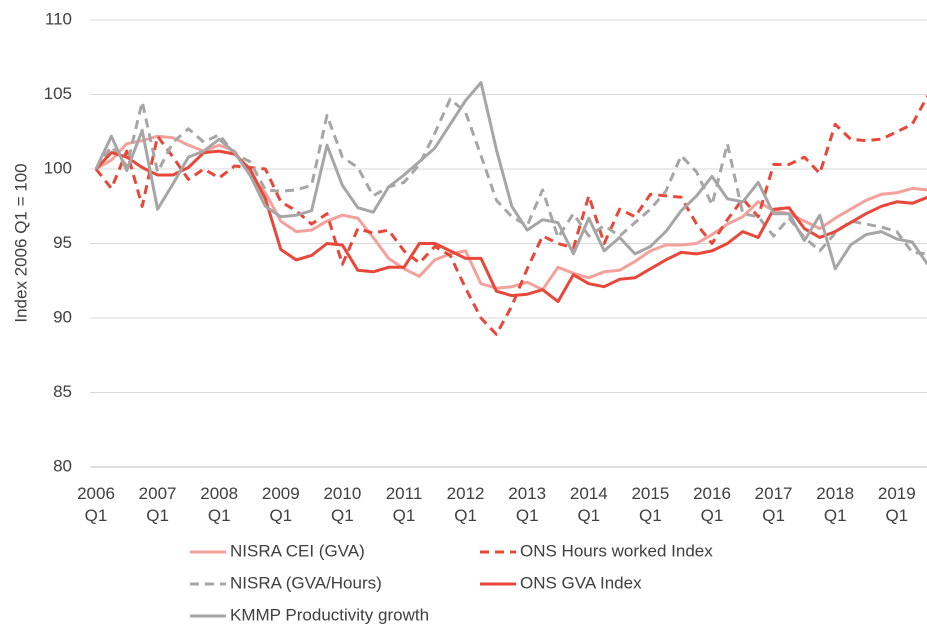 The height and width of the screenshot is (625, 927). I want to click on y-tick-label: 105, so click(58, 93).